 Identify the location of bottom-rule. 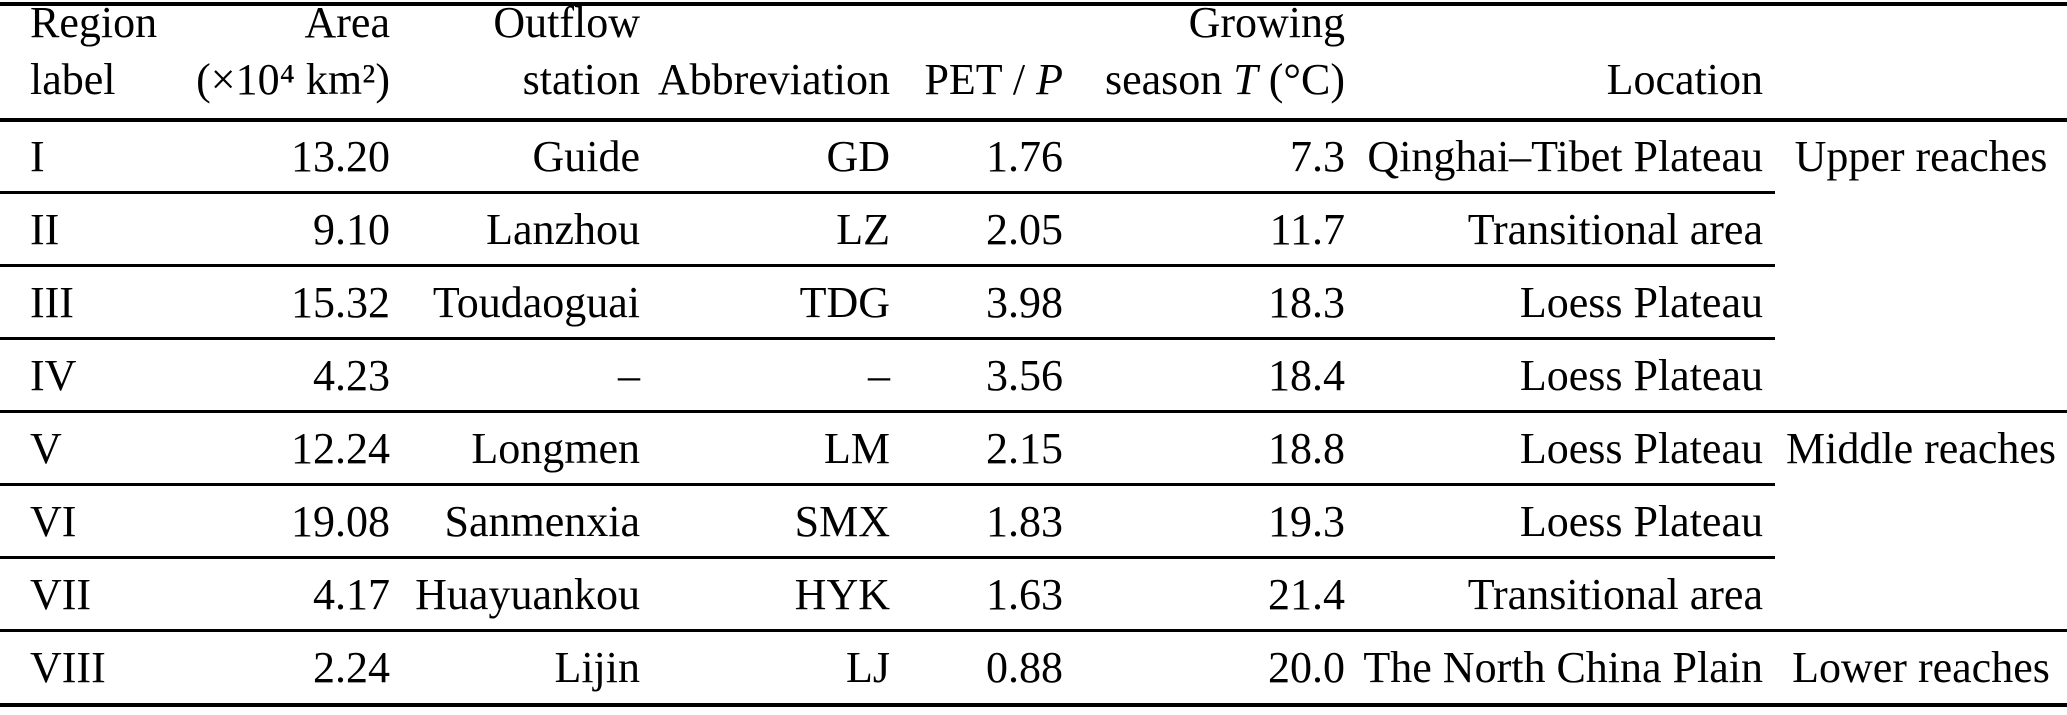
(1033, 705).